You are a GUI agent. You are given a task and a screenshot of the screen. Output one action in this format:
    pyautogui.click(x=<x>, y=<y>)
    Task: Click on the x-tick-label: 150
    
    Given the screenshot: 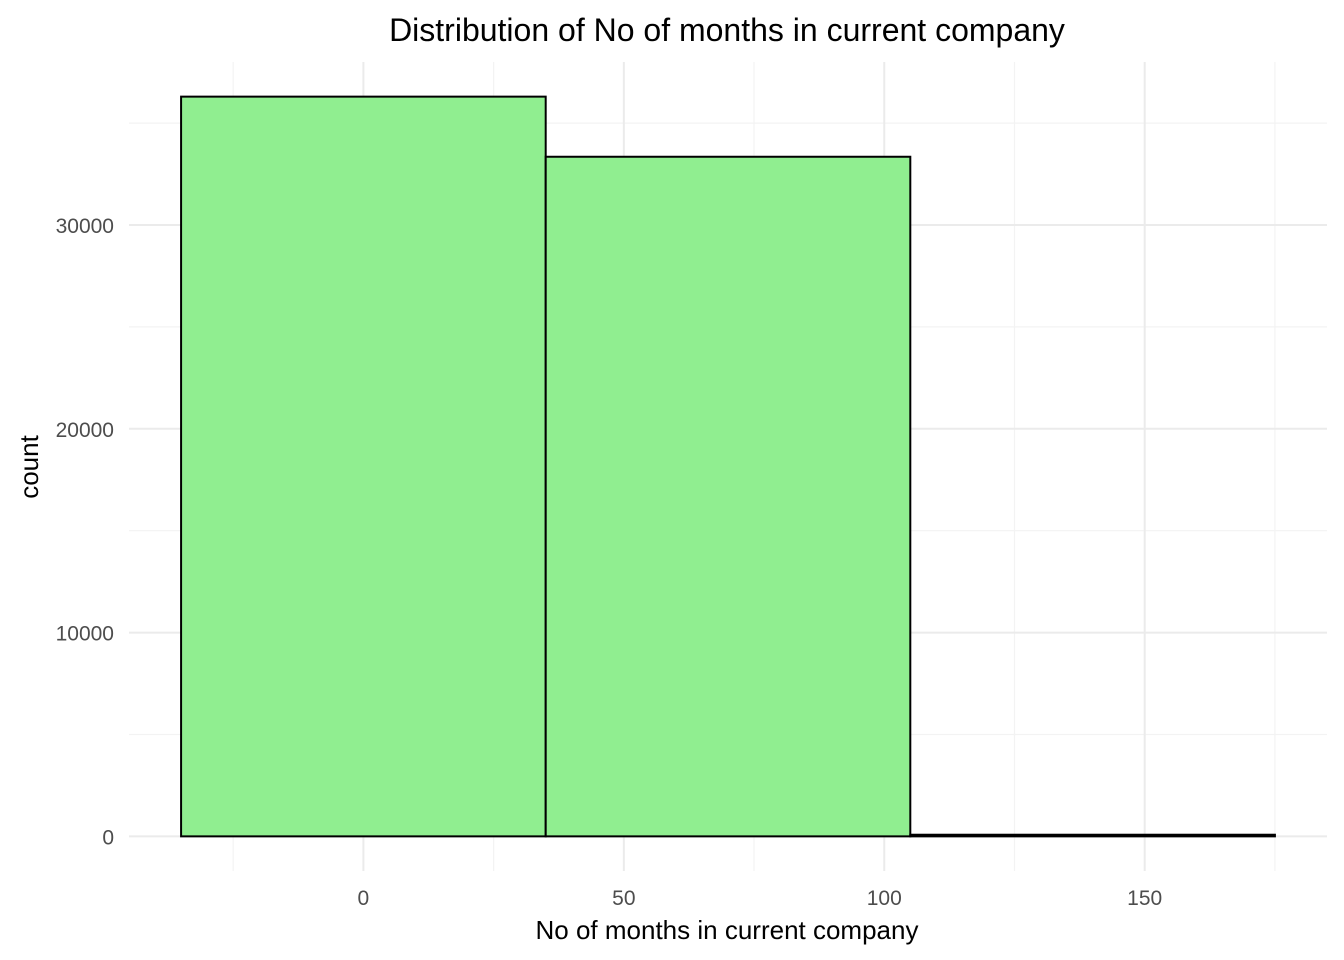 What is the action you would take?
    pyautogui.click(x=1144, y=898)
    